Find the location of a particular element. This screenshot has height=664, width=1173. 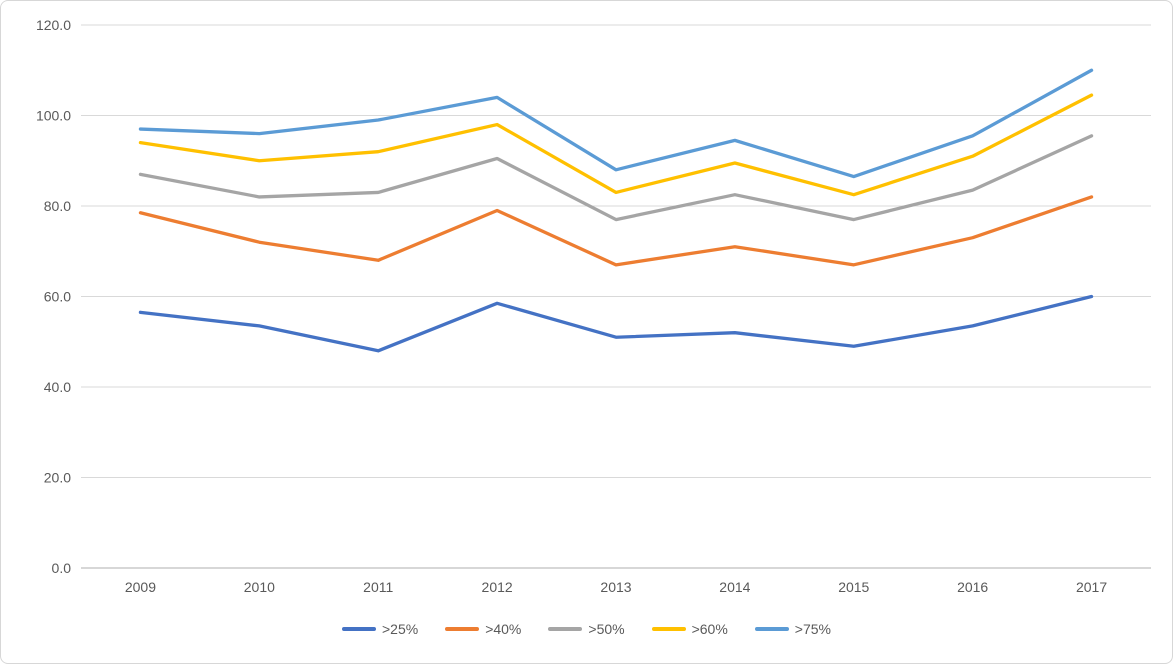

legend-label: >25% is located at coordinates (400, 629).